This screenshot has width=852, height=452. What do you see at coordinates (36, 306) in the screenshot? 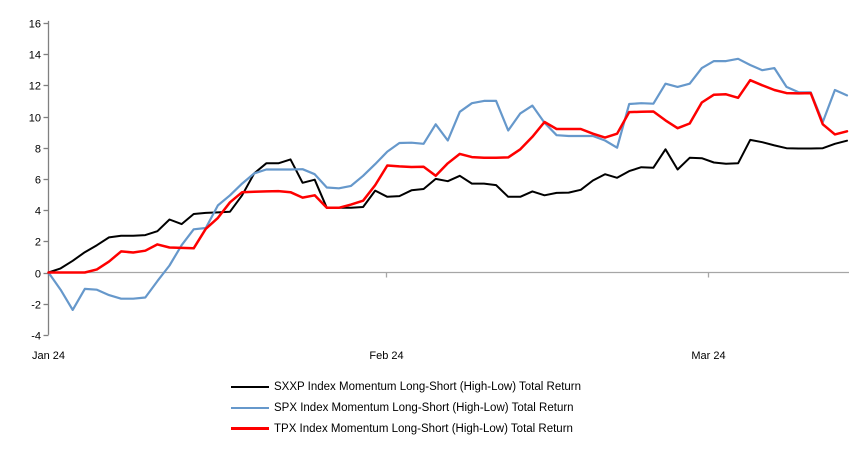
I see `y-tick-label: -2` at bounding box center [36, 306].